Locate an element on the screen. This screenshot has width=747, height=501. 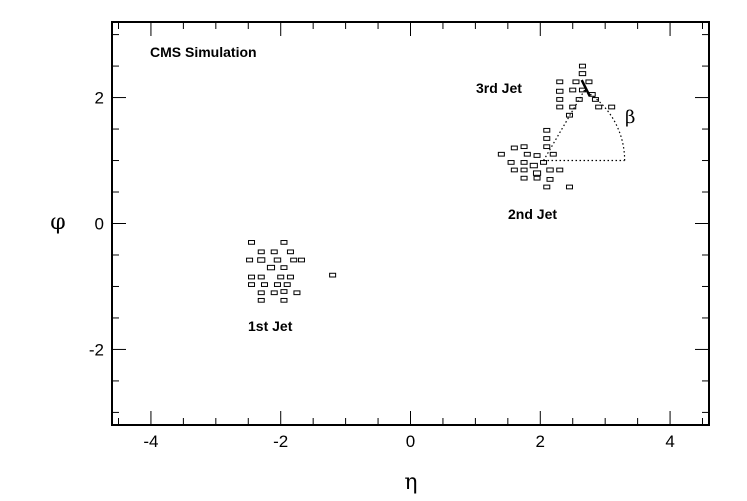
x-tick-label: 2 is located at coordinates (540, 441).